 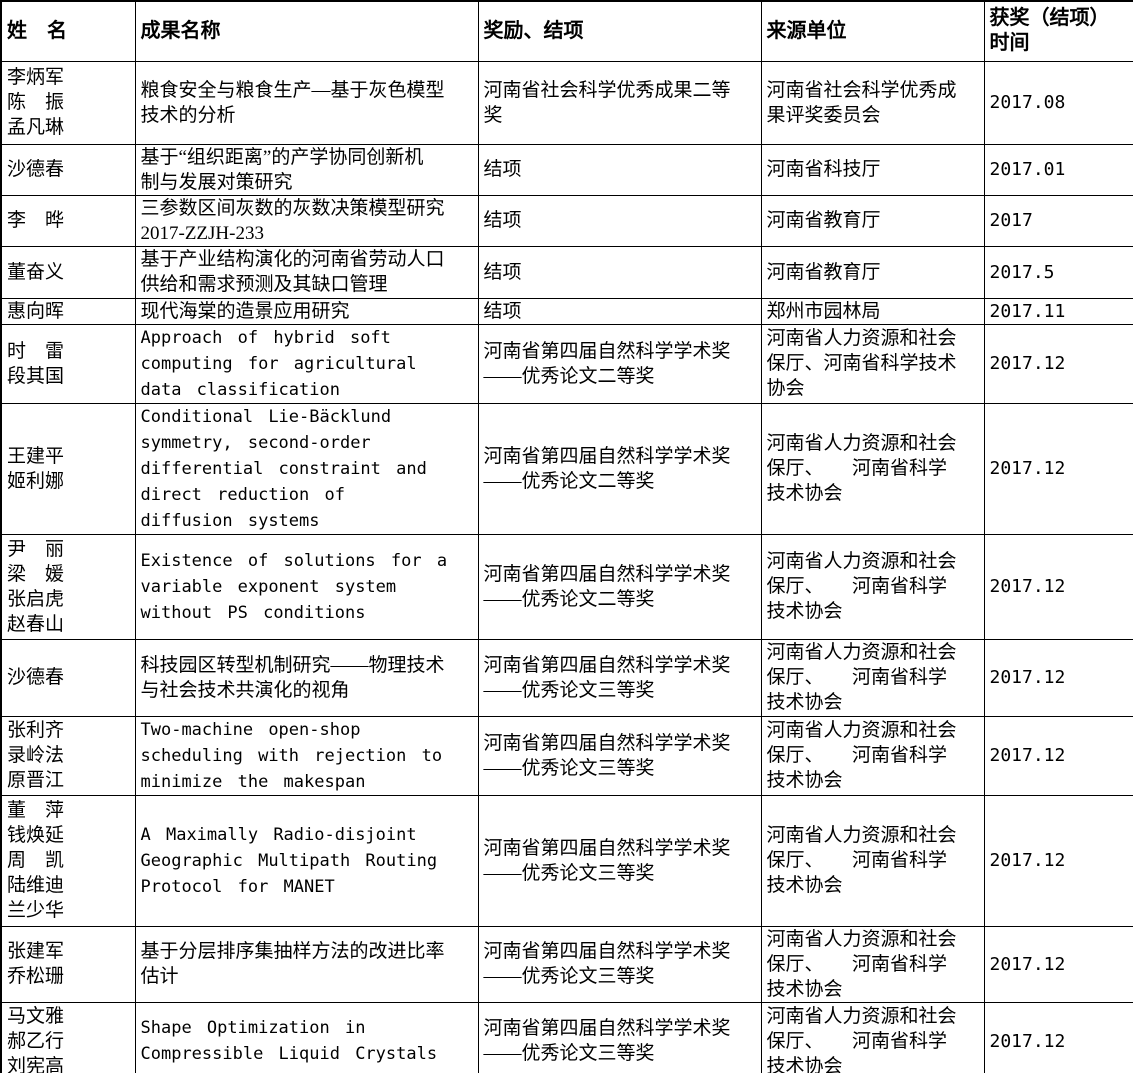 What do you see at coordinates (306, 272) in the screenshot?
I see `achievement-cell: 基于产业结构演化的河南省劳动人口 供给和需求预测及其缺口管理` at bounding box center [306, 272].